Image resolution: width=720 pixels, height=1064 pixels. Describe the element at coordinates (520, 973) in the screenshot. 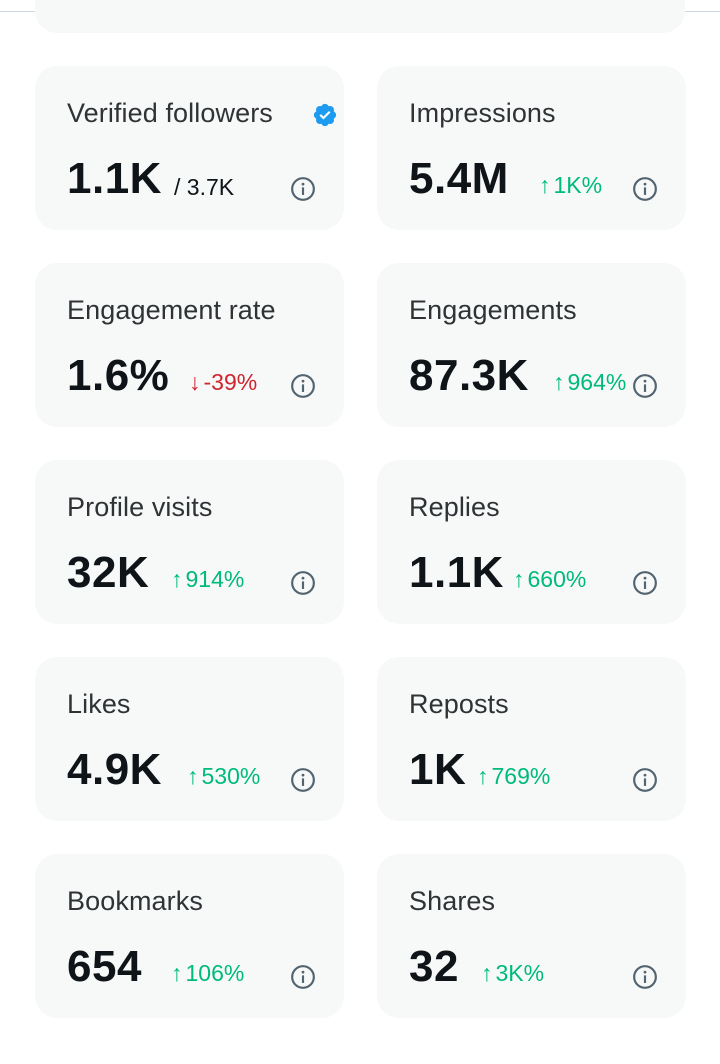

I see `metric-delta-value: 3K%` at that location.